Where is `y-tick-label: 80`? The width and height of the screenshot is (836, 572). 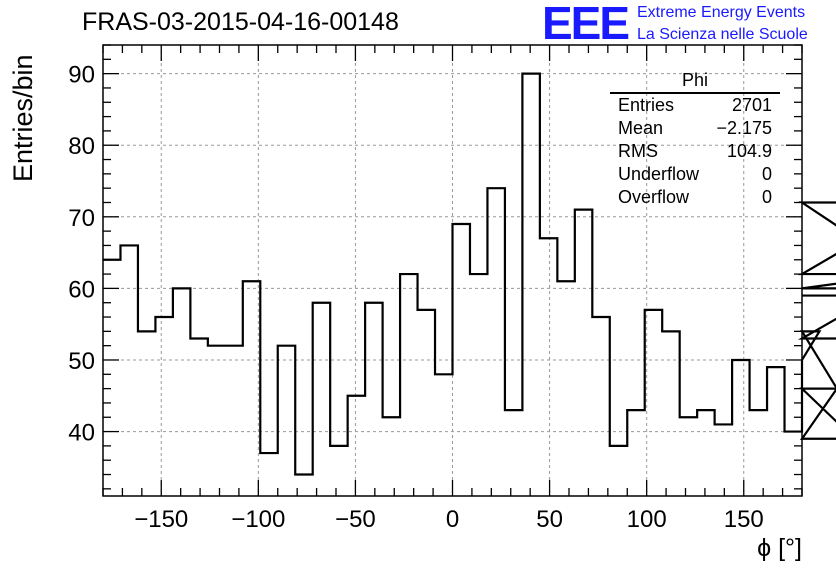 y-tick-label: 80 is located at coordinates (81, 146).